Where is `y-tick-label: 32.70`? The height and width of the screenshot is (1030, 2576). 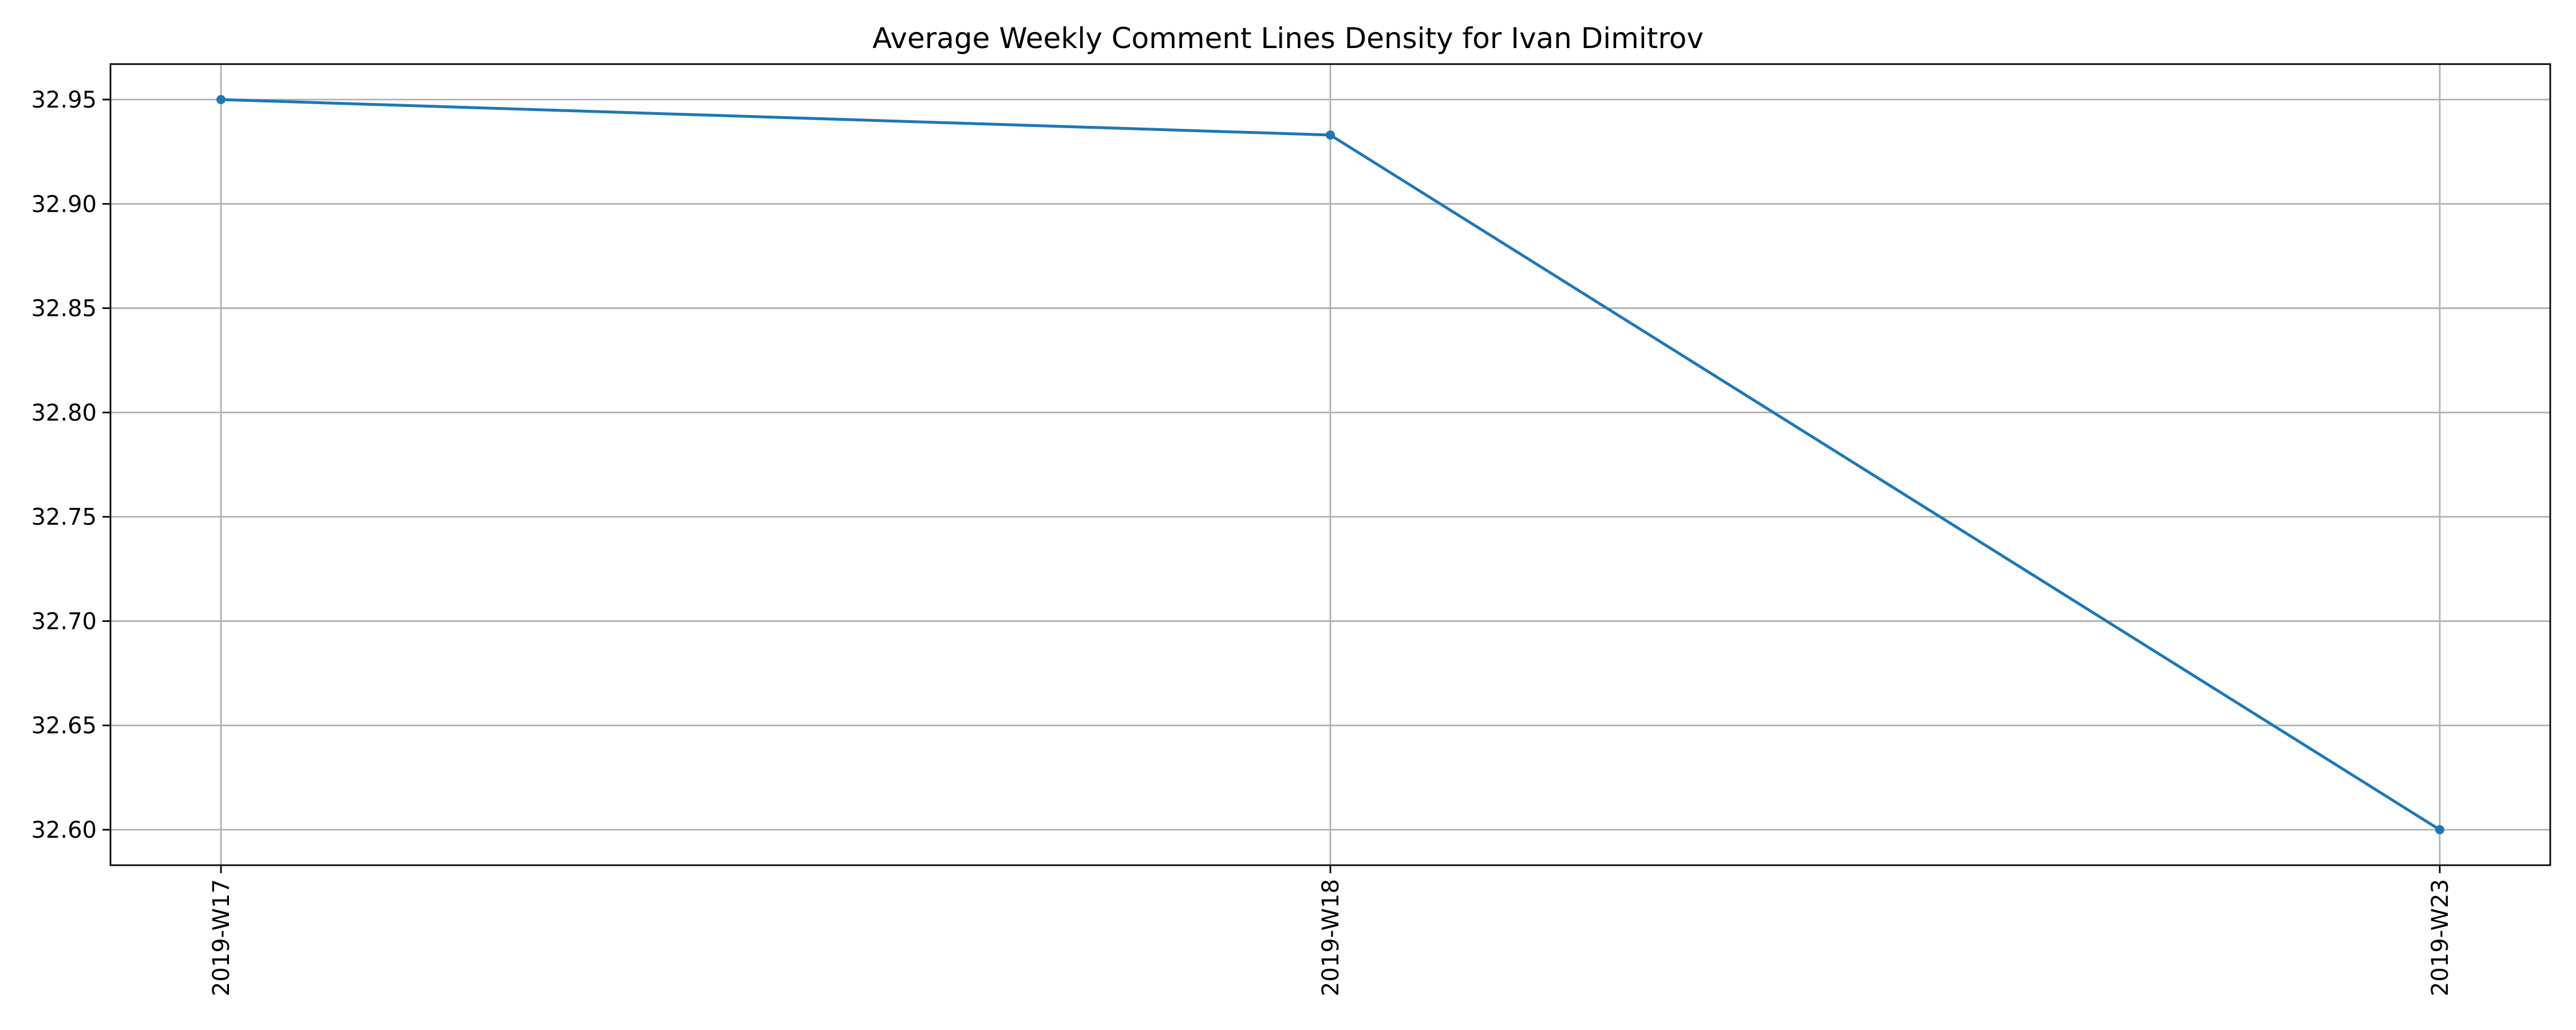 y-tick-label: 32.70 is located at coordinates (64, 621).